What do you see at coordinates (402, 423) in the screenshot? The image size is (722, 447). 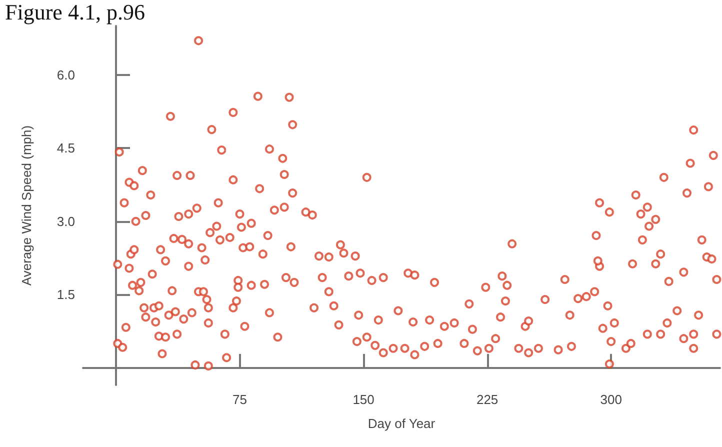 I see `x-axis-title: Day of Year` at bounding box center [402, 423].